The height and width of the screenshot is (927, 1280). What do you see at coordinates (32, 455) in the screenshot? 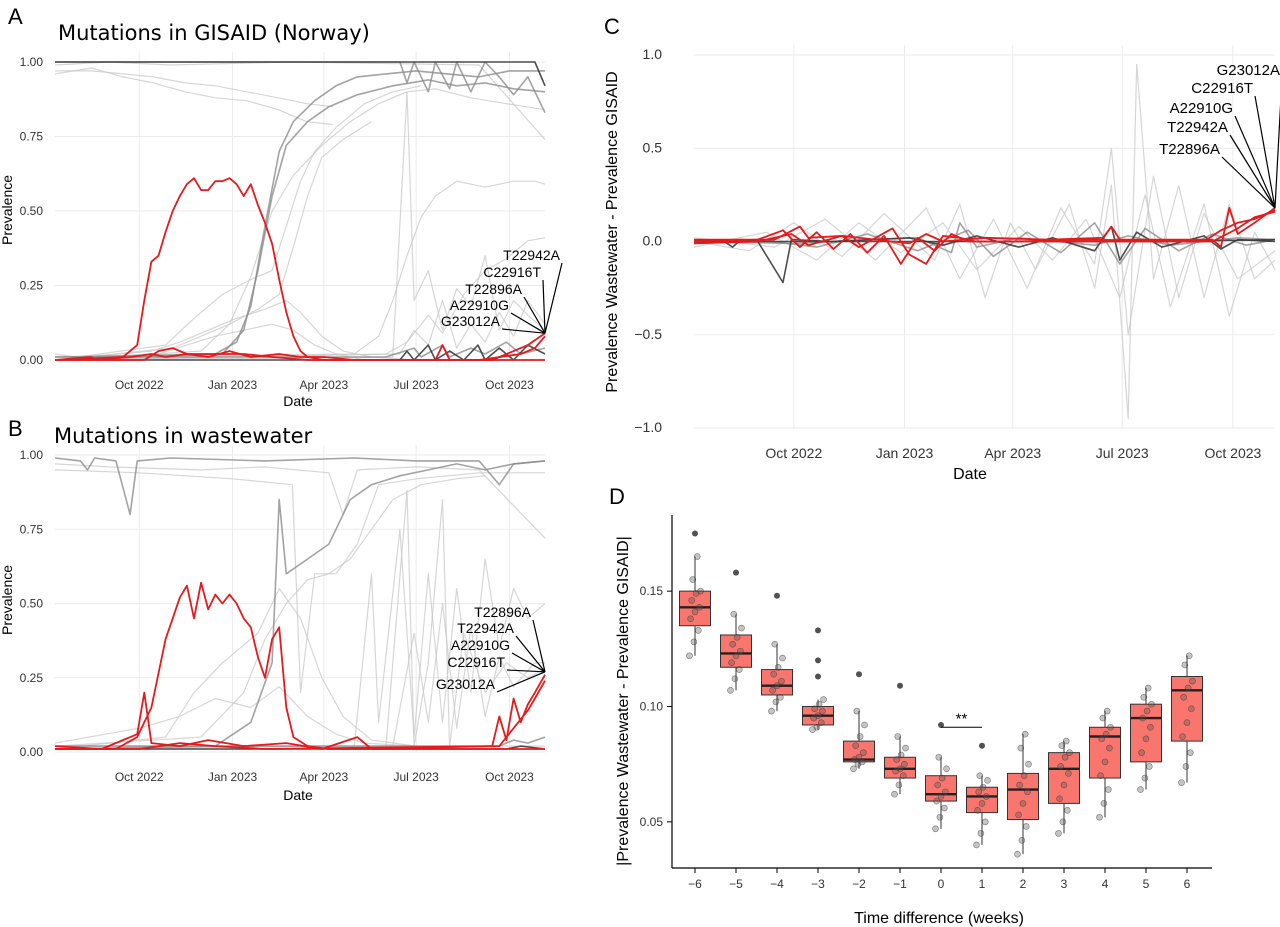
I see `panel-b-y-tick-label: 1.00` at bounding box center [32, 455].